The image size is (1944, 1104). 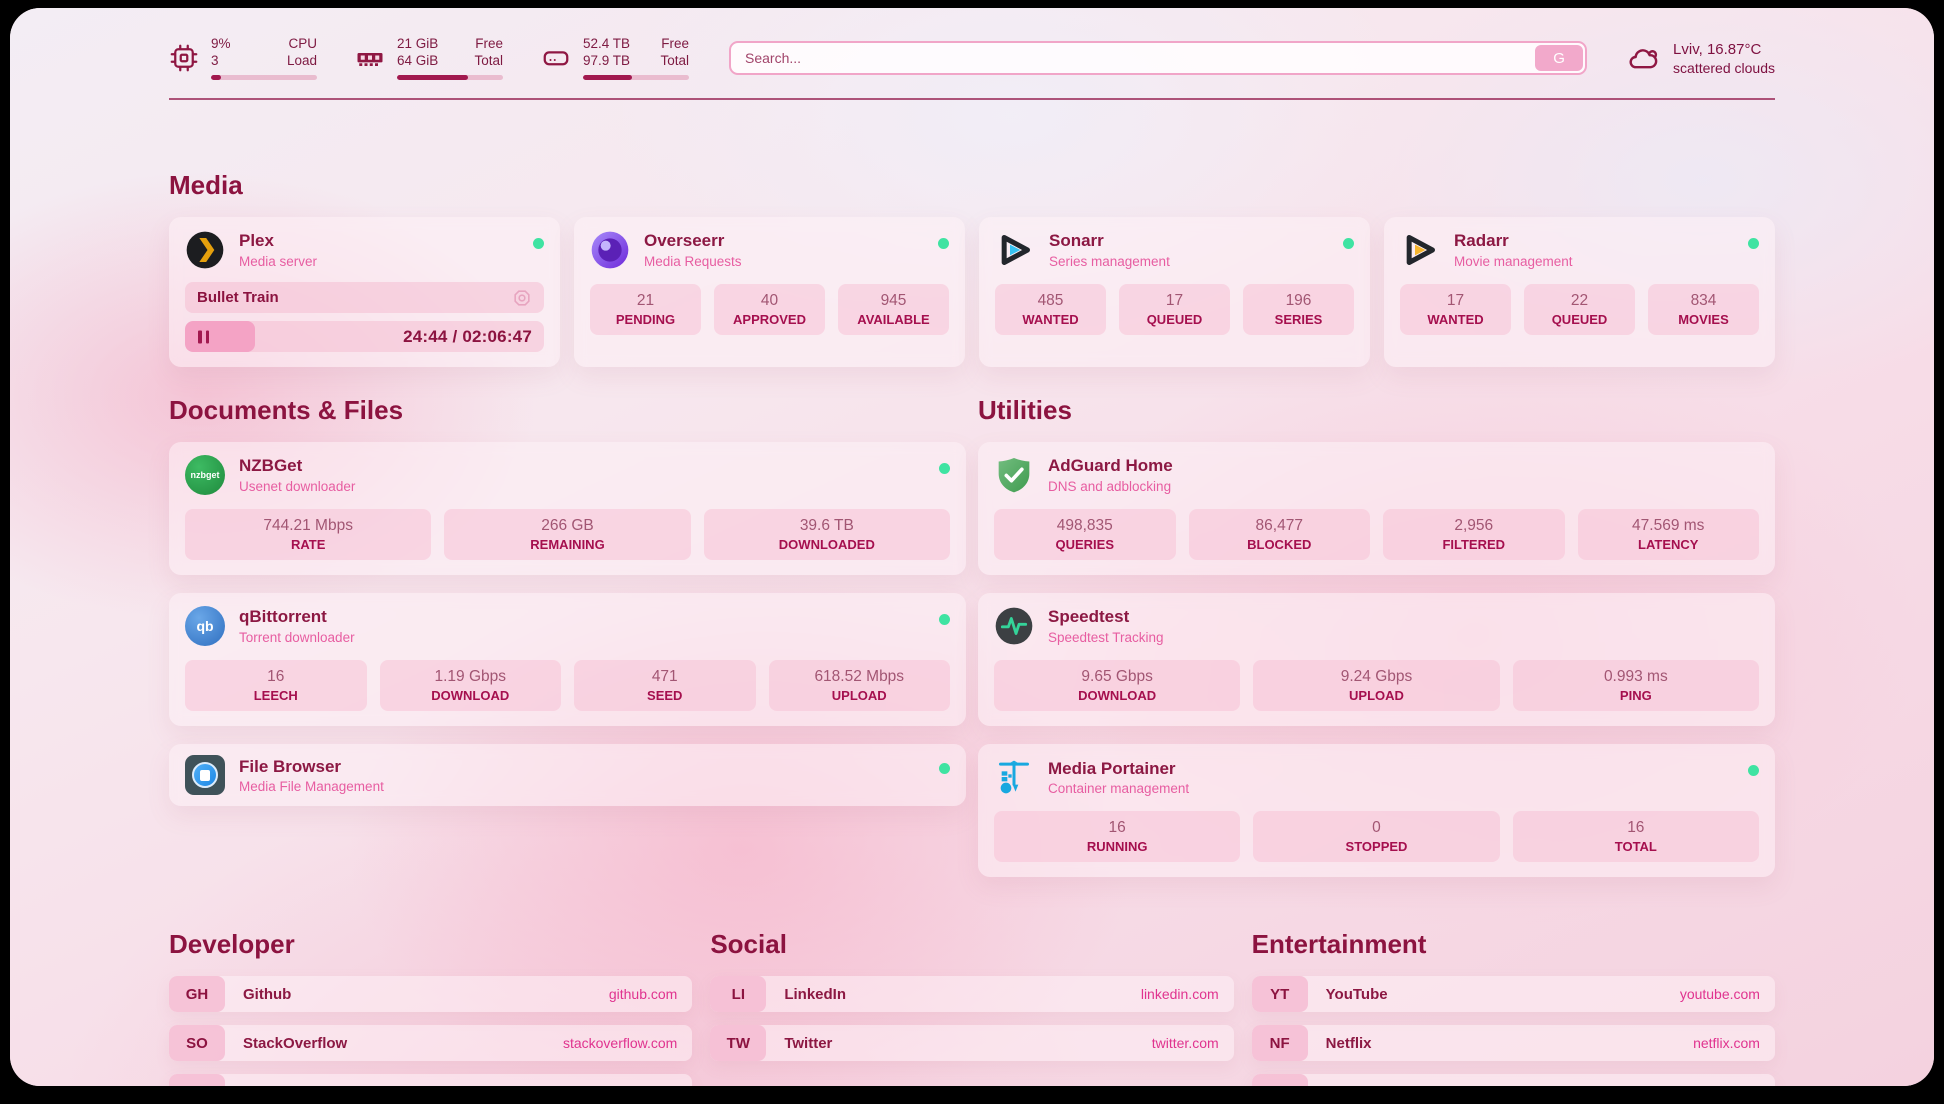 What do you see at coordinates (1349, 1085) in the screenshot?
I see `link-name: Reddit` at bounding box center [1349, 1085].